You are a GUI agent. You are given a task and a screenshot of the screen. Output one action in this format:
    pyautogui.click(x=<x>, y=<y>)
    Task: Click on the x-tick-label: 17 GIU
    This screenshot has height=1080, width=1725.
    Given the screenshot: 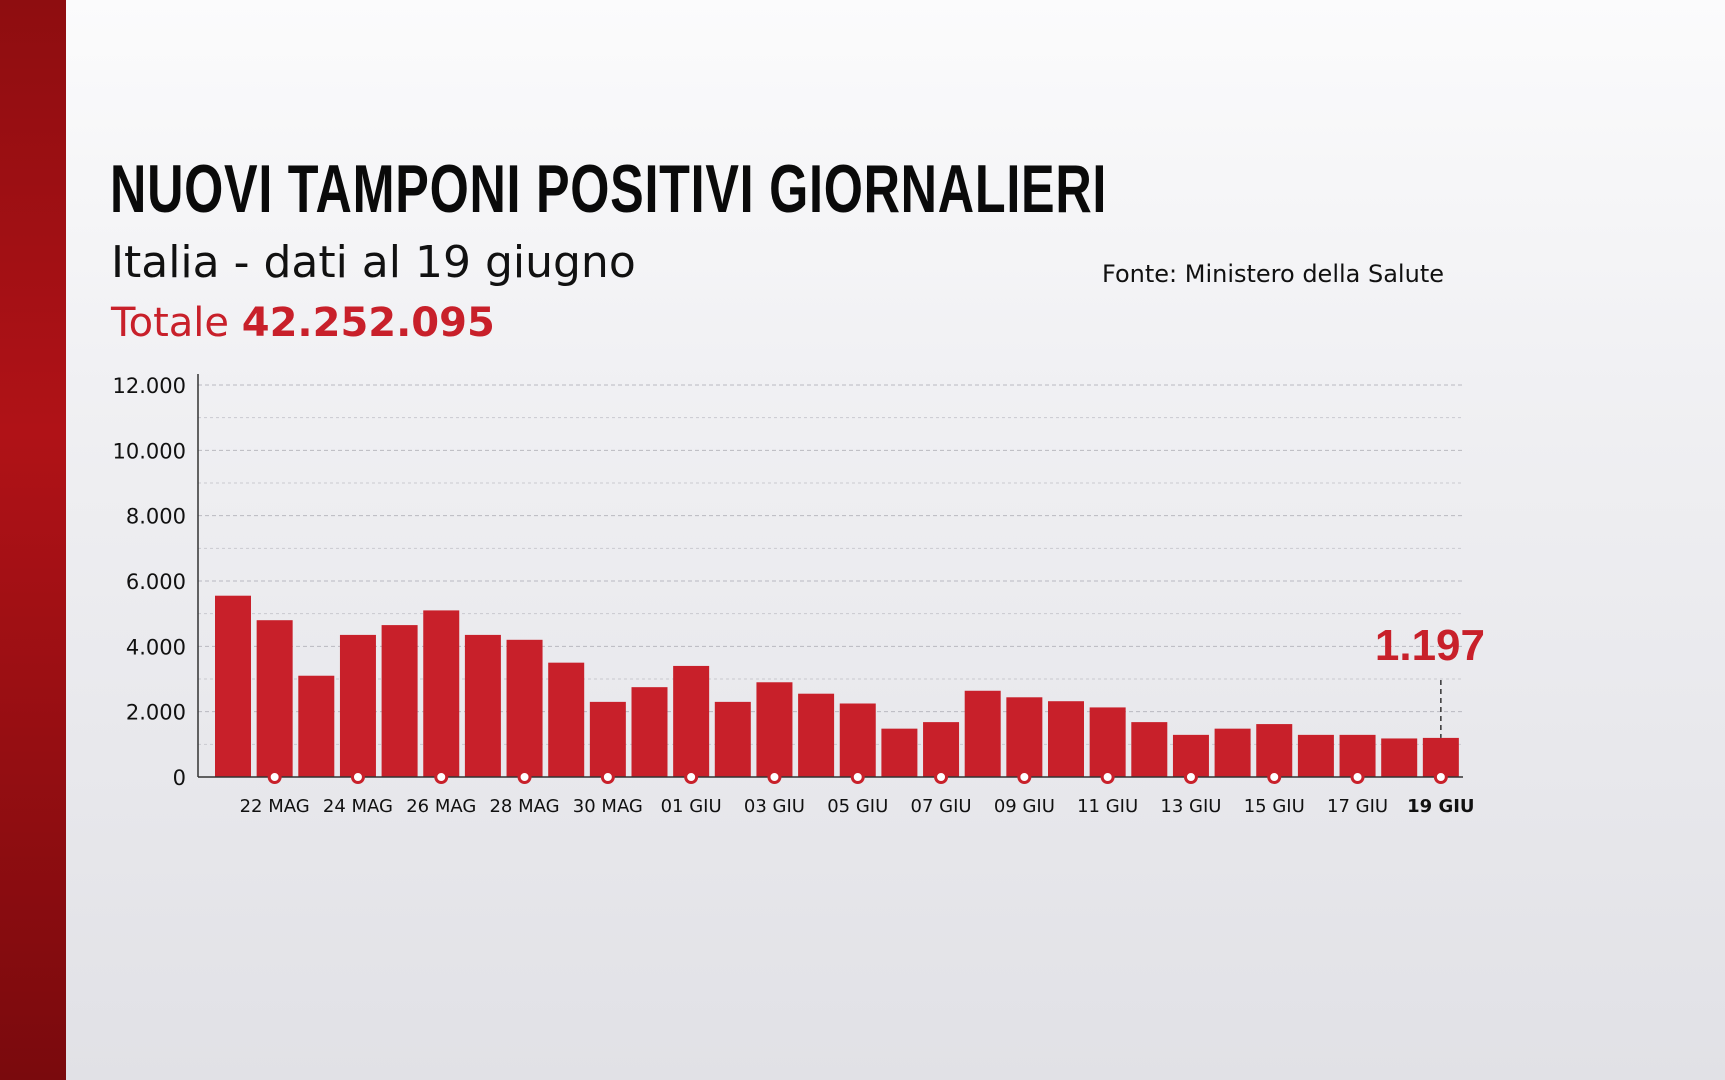 What is the action you would take?
    pyautogui.click(x=1357, y=806)
    